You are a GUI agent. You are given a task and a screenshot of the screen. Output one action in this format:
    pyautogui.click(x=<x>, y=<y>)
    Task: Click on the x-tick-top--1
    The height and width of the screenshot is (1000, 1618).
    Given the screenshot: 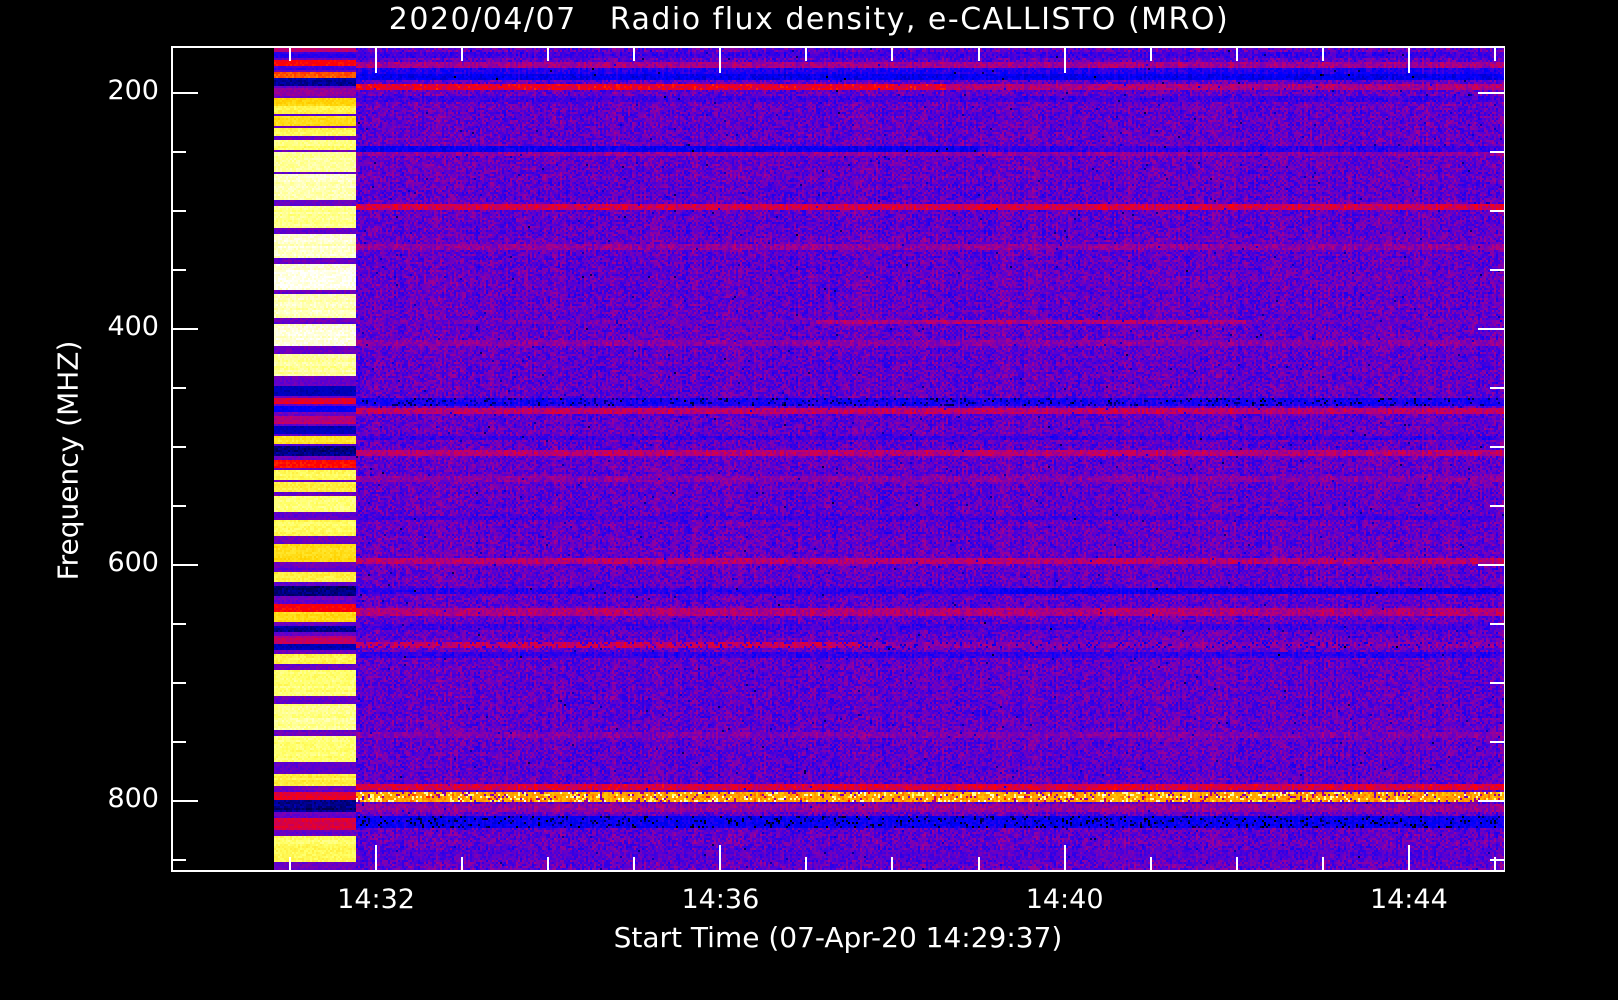 What is the action you would take?
    pyautogui.click(x=290, y=53)
    